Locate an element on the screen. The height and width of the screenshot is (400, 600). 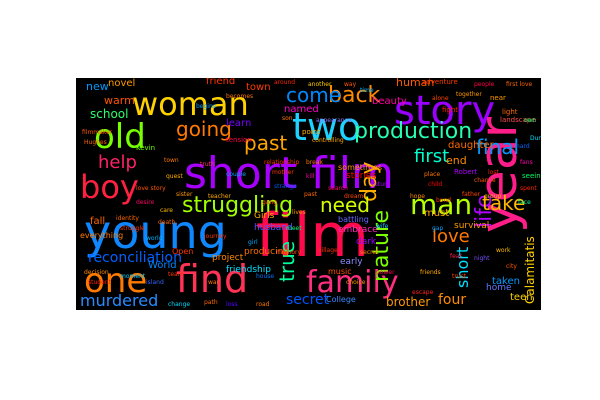
cloud-word: begins is located at coordinates (206, 106).